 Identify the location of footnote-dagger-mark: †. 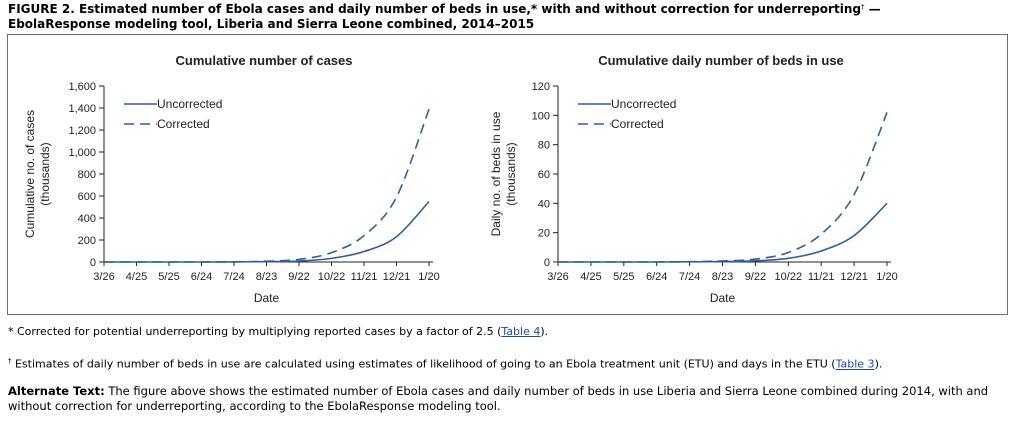
(10, 361).